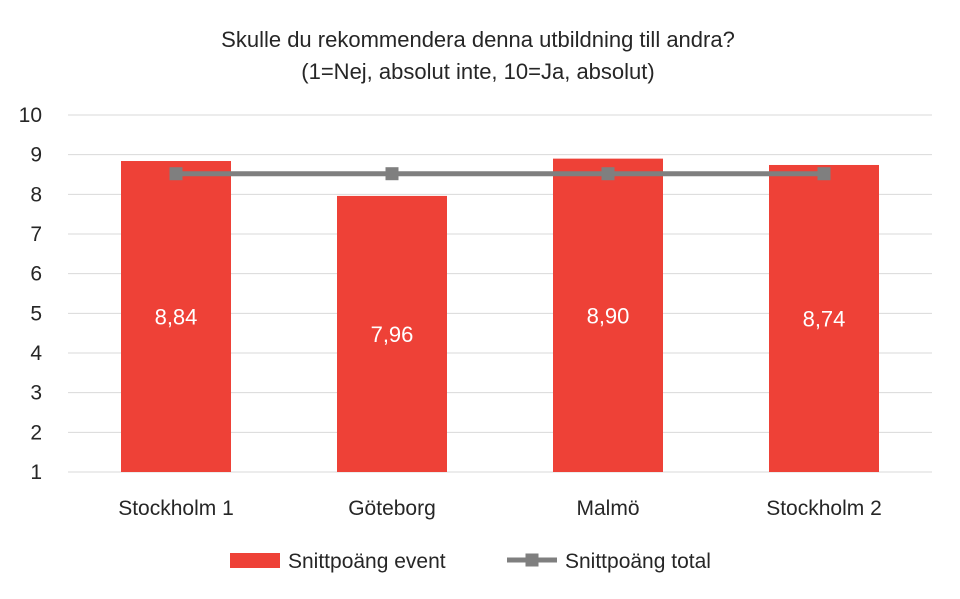 Image resolution: width=960 pixels, height=599 pixels. Describe the element at coordinates (532, 560) in the screenshot. I see `legend-marker-total` at that location.